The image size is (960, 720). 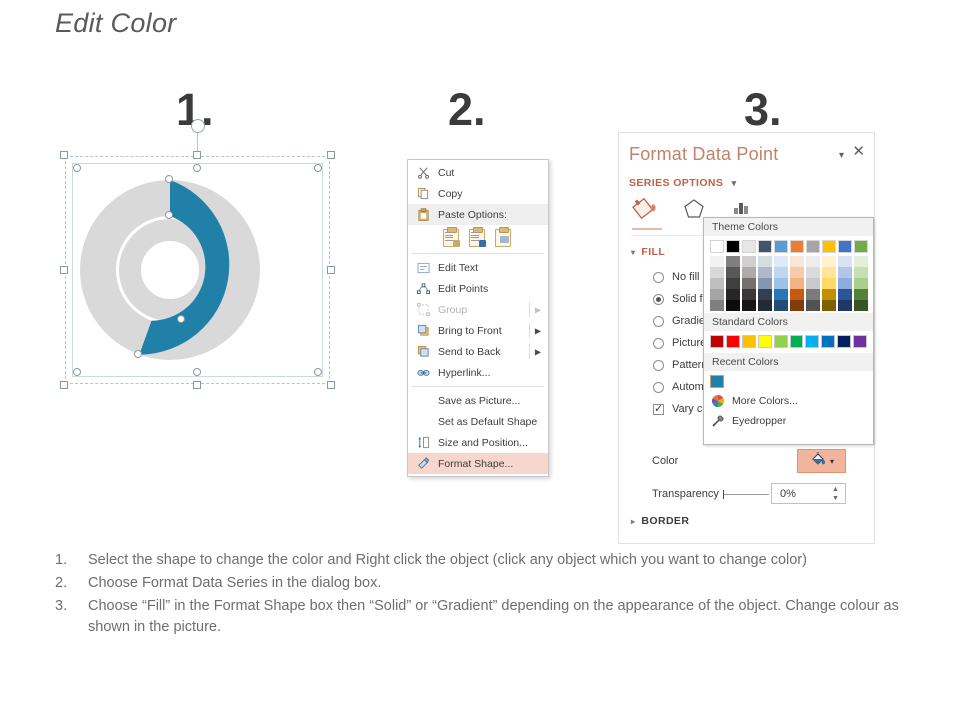 I want to click on fill-heading-label: FILL, so click(x=653, y=252).